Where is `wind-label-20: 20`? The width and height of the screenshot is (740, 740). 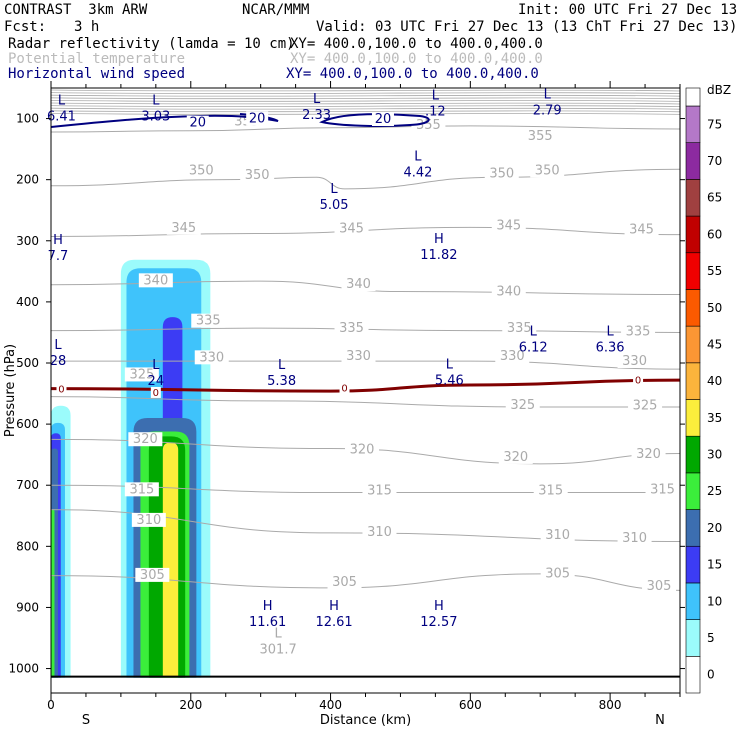
wind-label-20: 20 is located at coordinates (197, 123).